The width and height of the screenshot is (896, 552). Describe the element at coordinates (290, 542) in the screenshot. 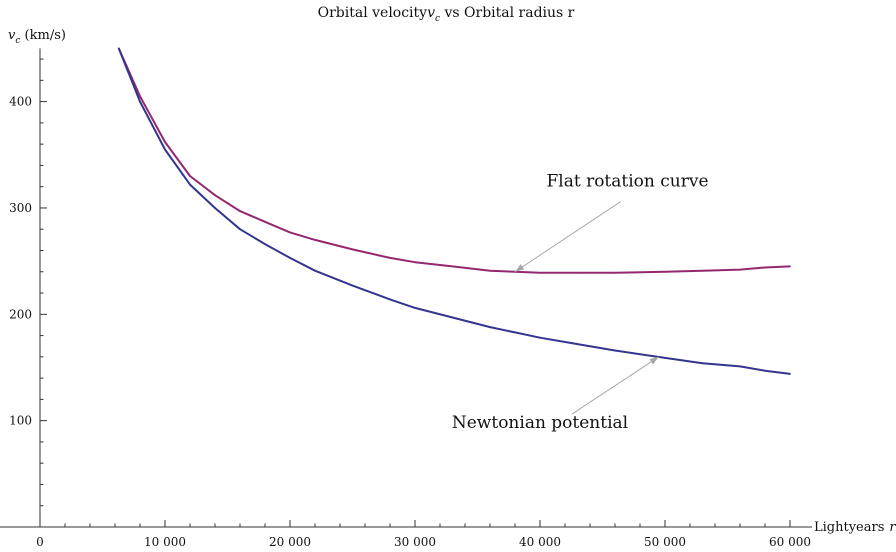

I see `x-tick-label: 20 000` at that location.